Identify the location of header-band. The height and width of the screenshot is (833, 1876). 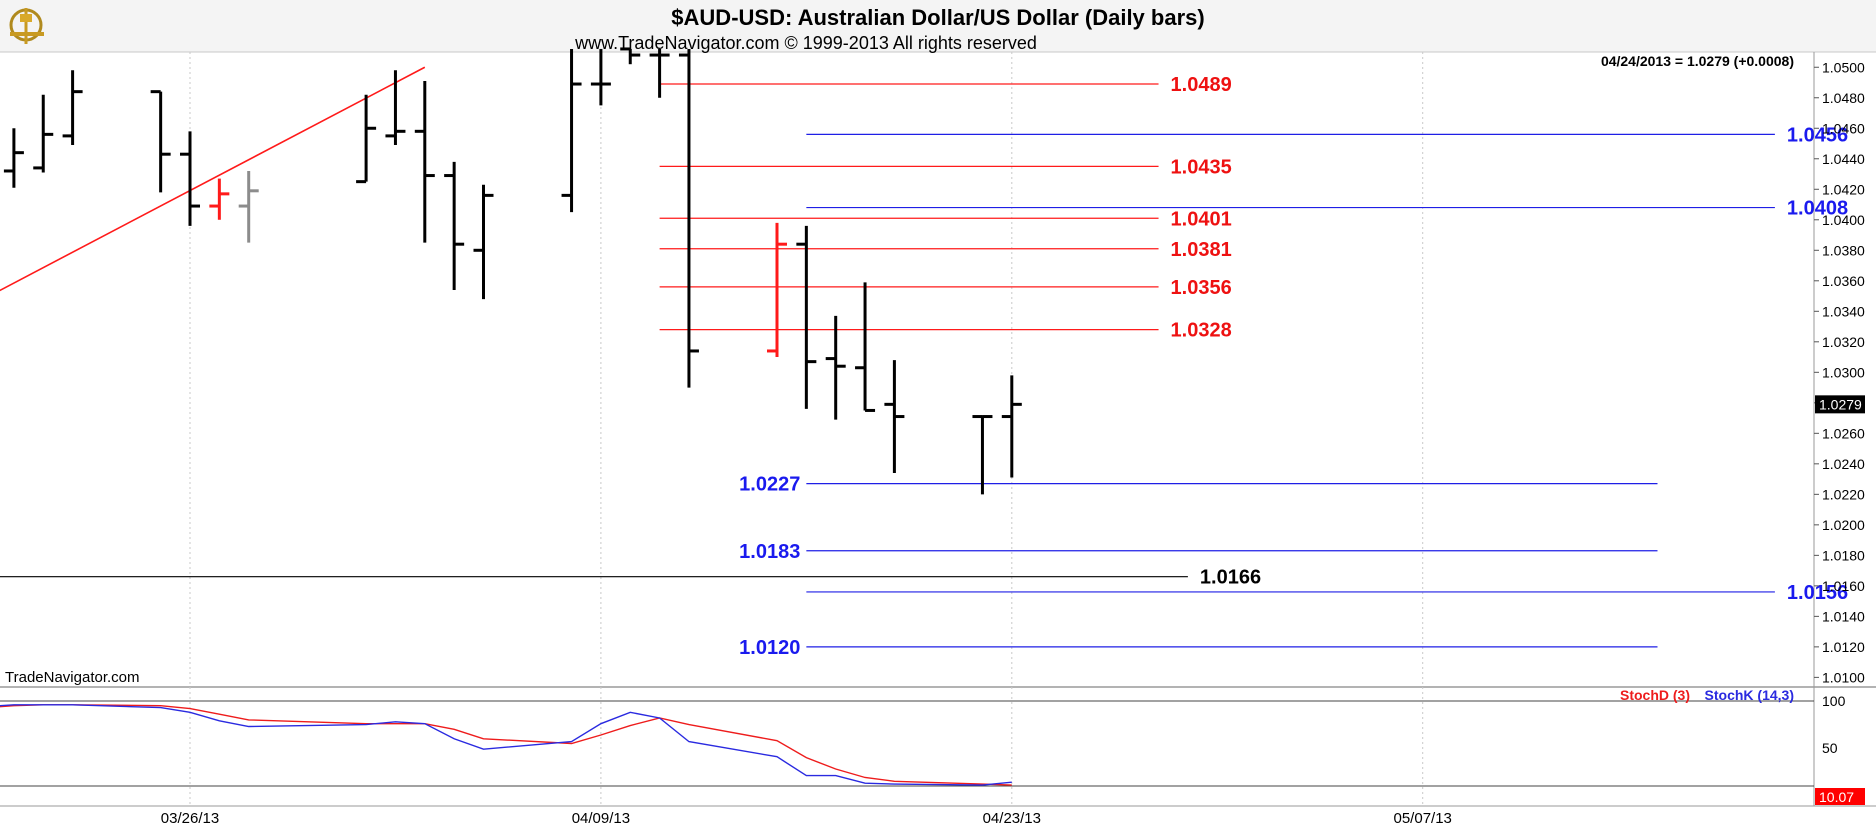
(938, 26).